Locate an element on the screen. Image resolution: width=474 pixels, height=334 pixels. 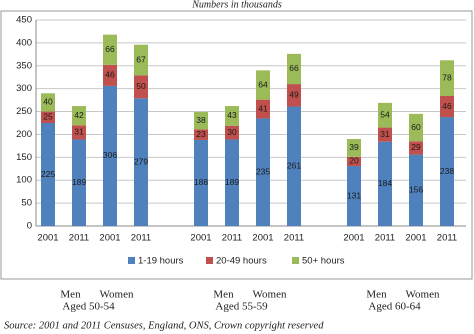
data-label: 49 is located at coordinates (294, 95).